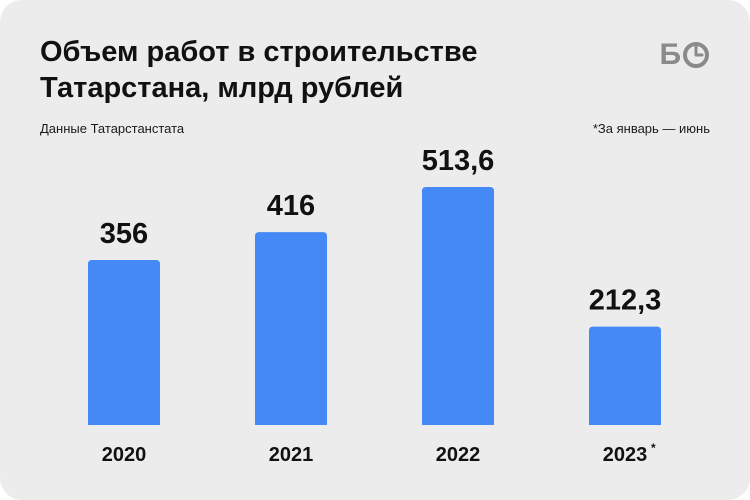 This screenshot has width=750, height=500. What do you see at coordinates (259, 52) in the screenshot?
I see `chart-title-line-1: Объем работ в строительстве` at bounding box center [259, 52].